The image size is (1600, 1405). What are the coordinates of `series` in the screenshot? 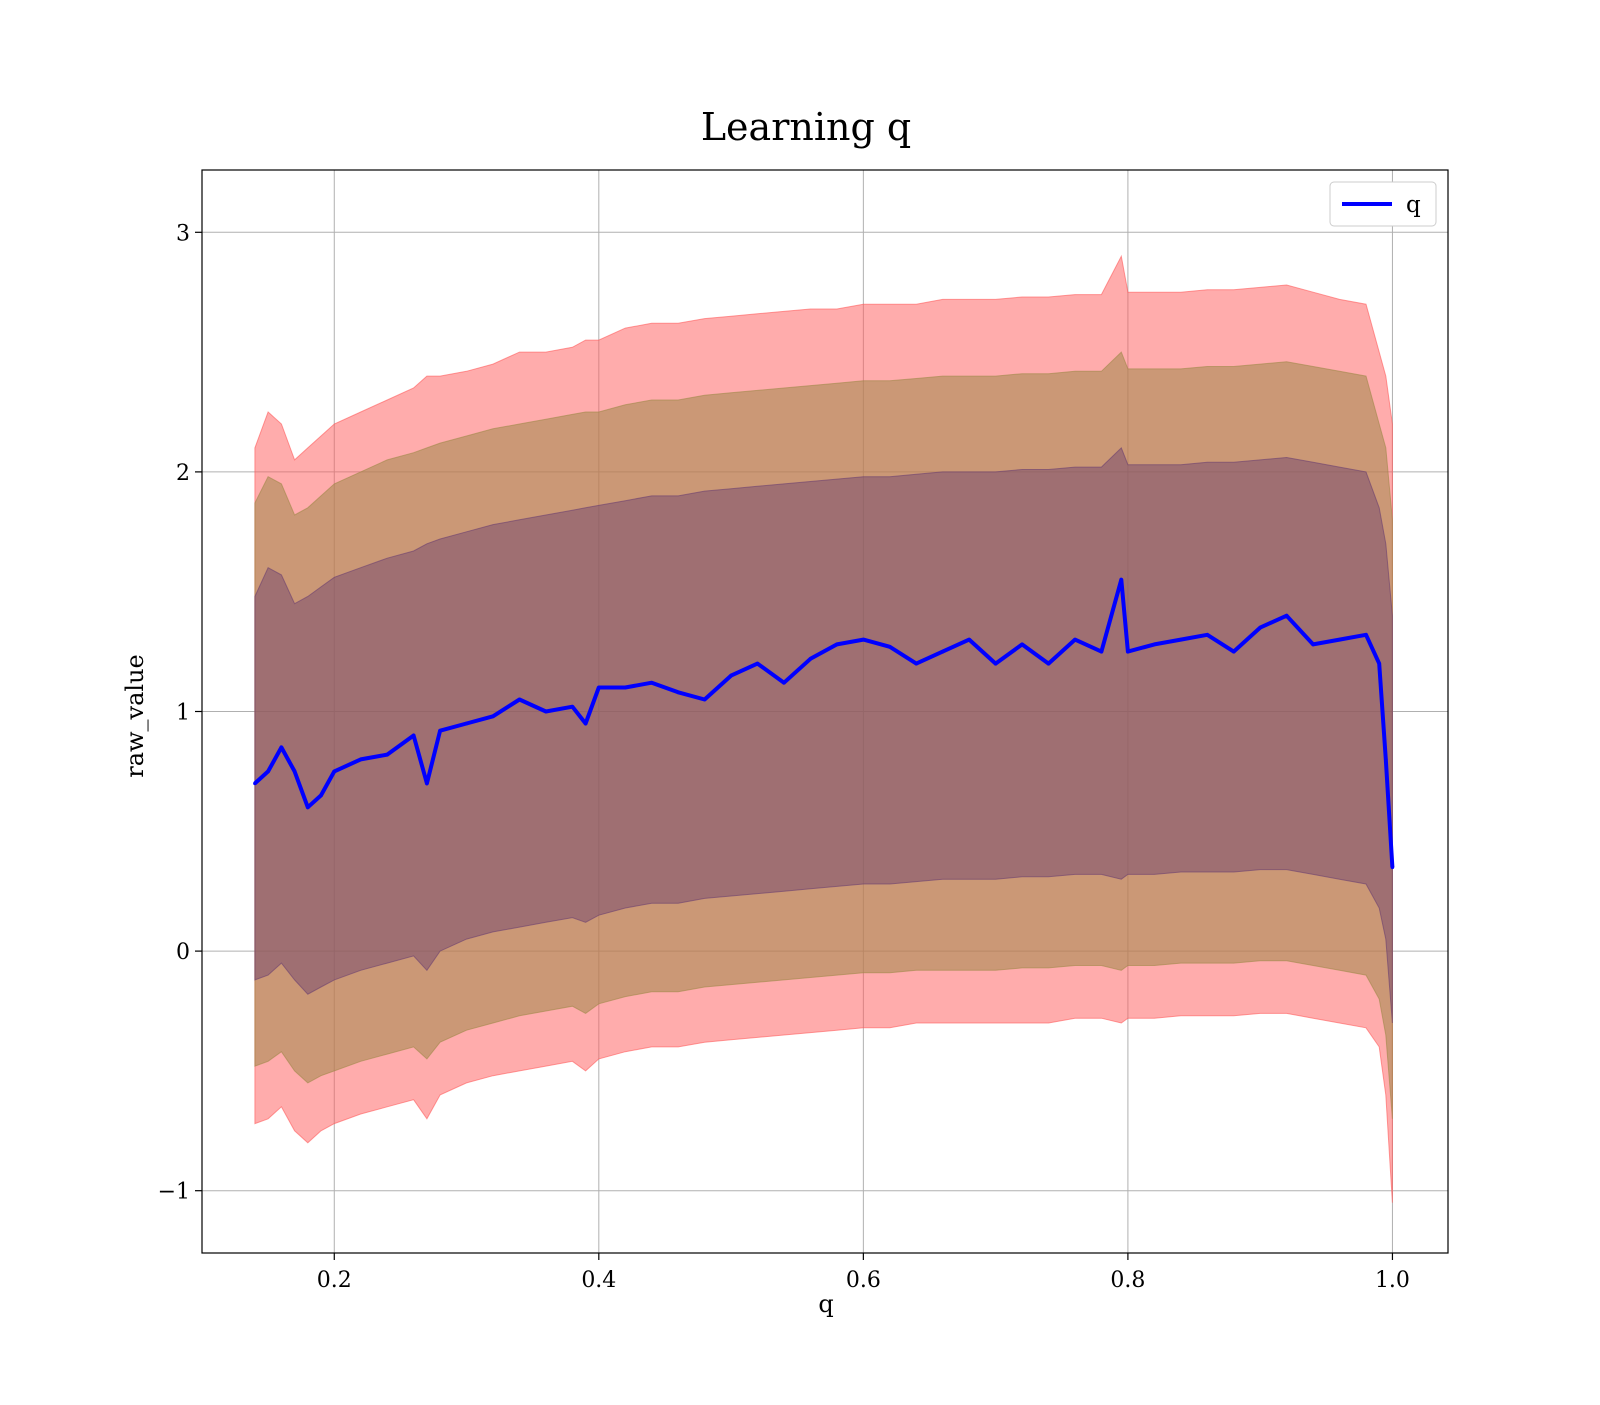 It's located at (824, 723).